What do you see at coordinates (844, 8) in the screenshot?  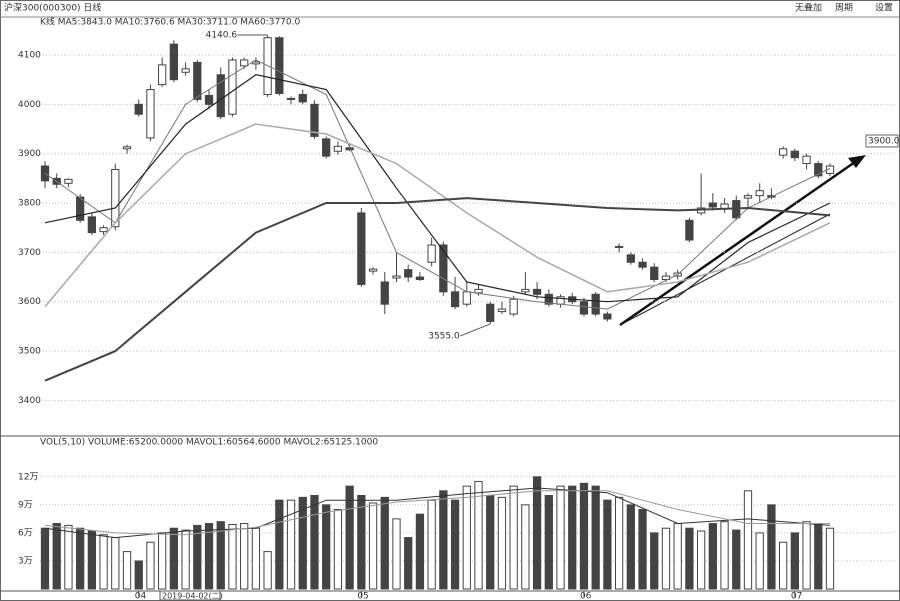 I see `toolbar-button: 周期` at bounding box center [844, 8].